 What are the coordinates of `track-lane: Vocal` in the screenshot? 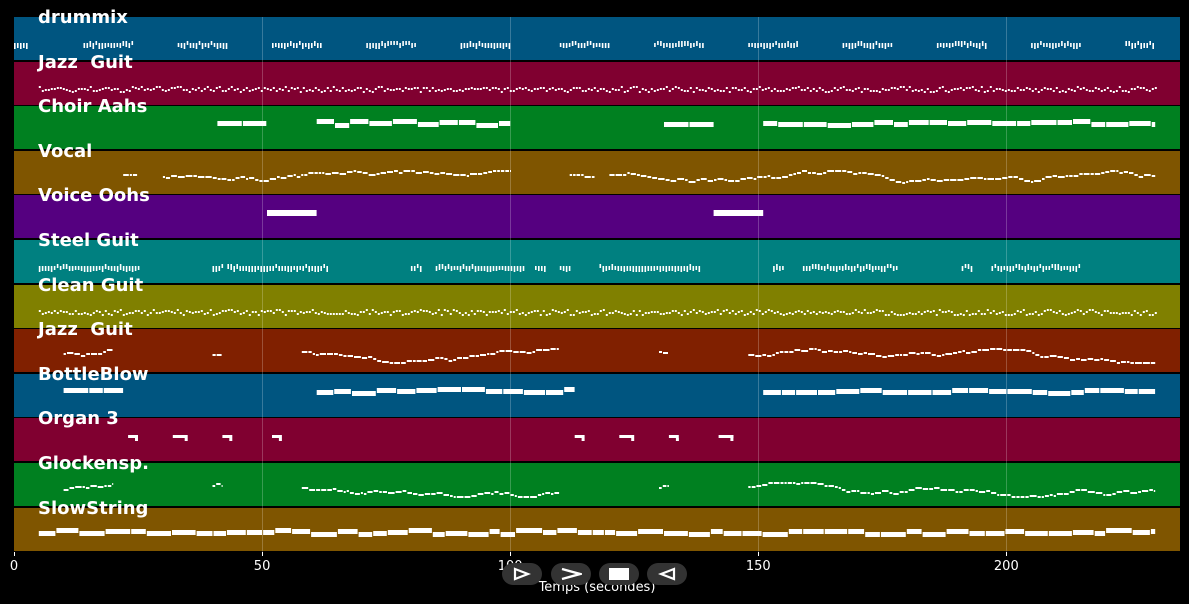 It's located at (597, 167).